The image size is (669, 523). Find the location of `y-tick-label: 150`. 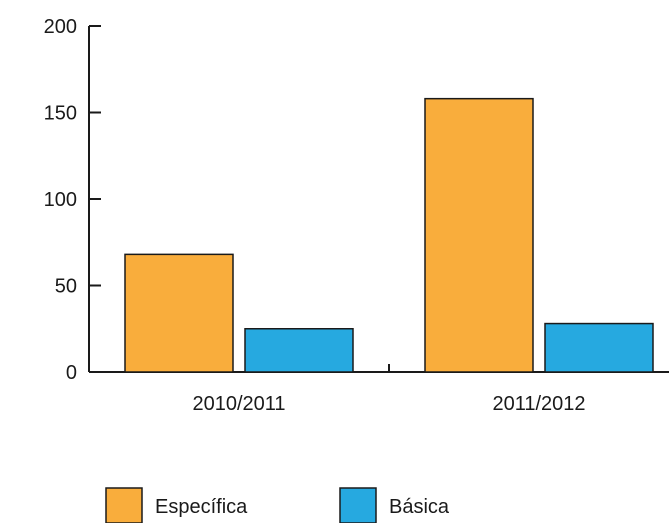

y-tick-label: 150 is located at coordinates (60, 114).